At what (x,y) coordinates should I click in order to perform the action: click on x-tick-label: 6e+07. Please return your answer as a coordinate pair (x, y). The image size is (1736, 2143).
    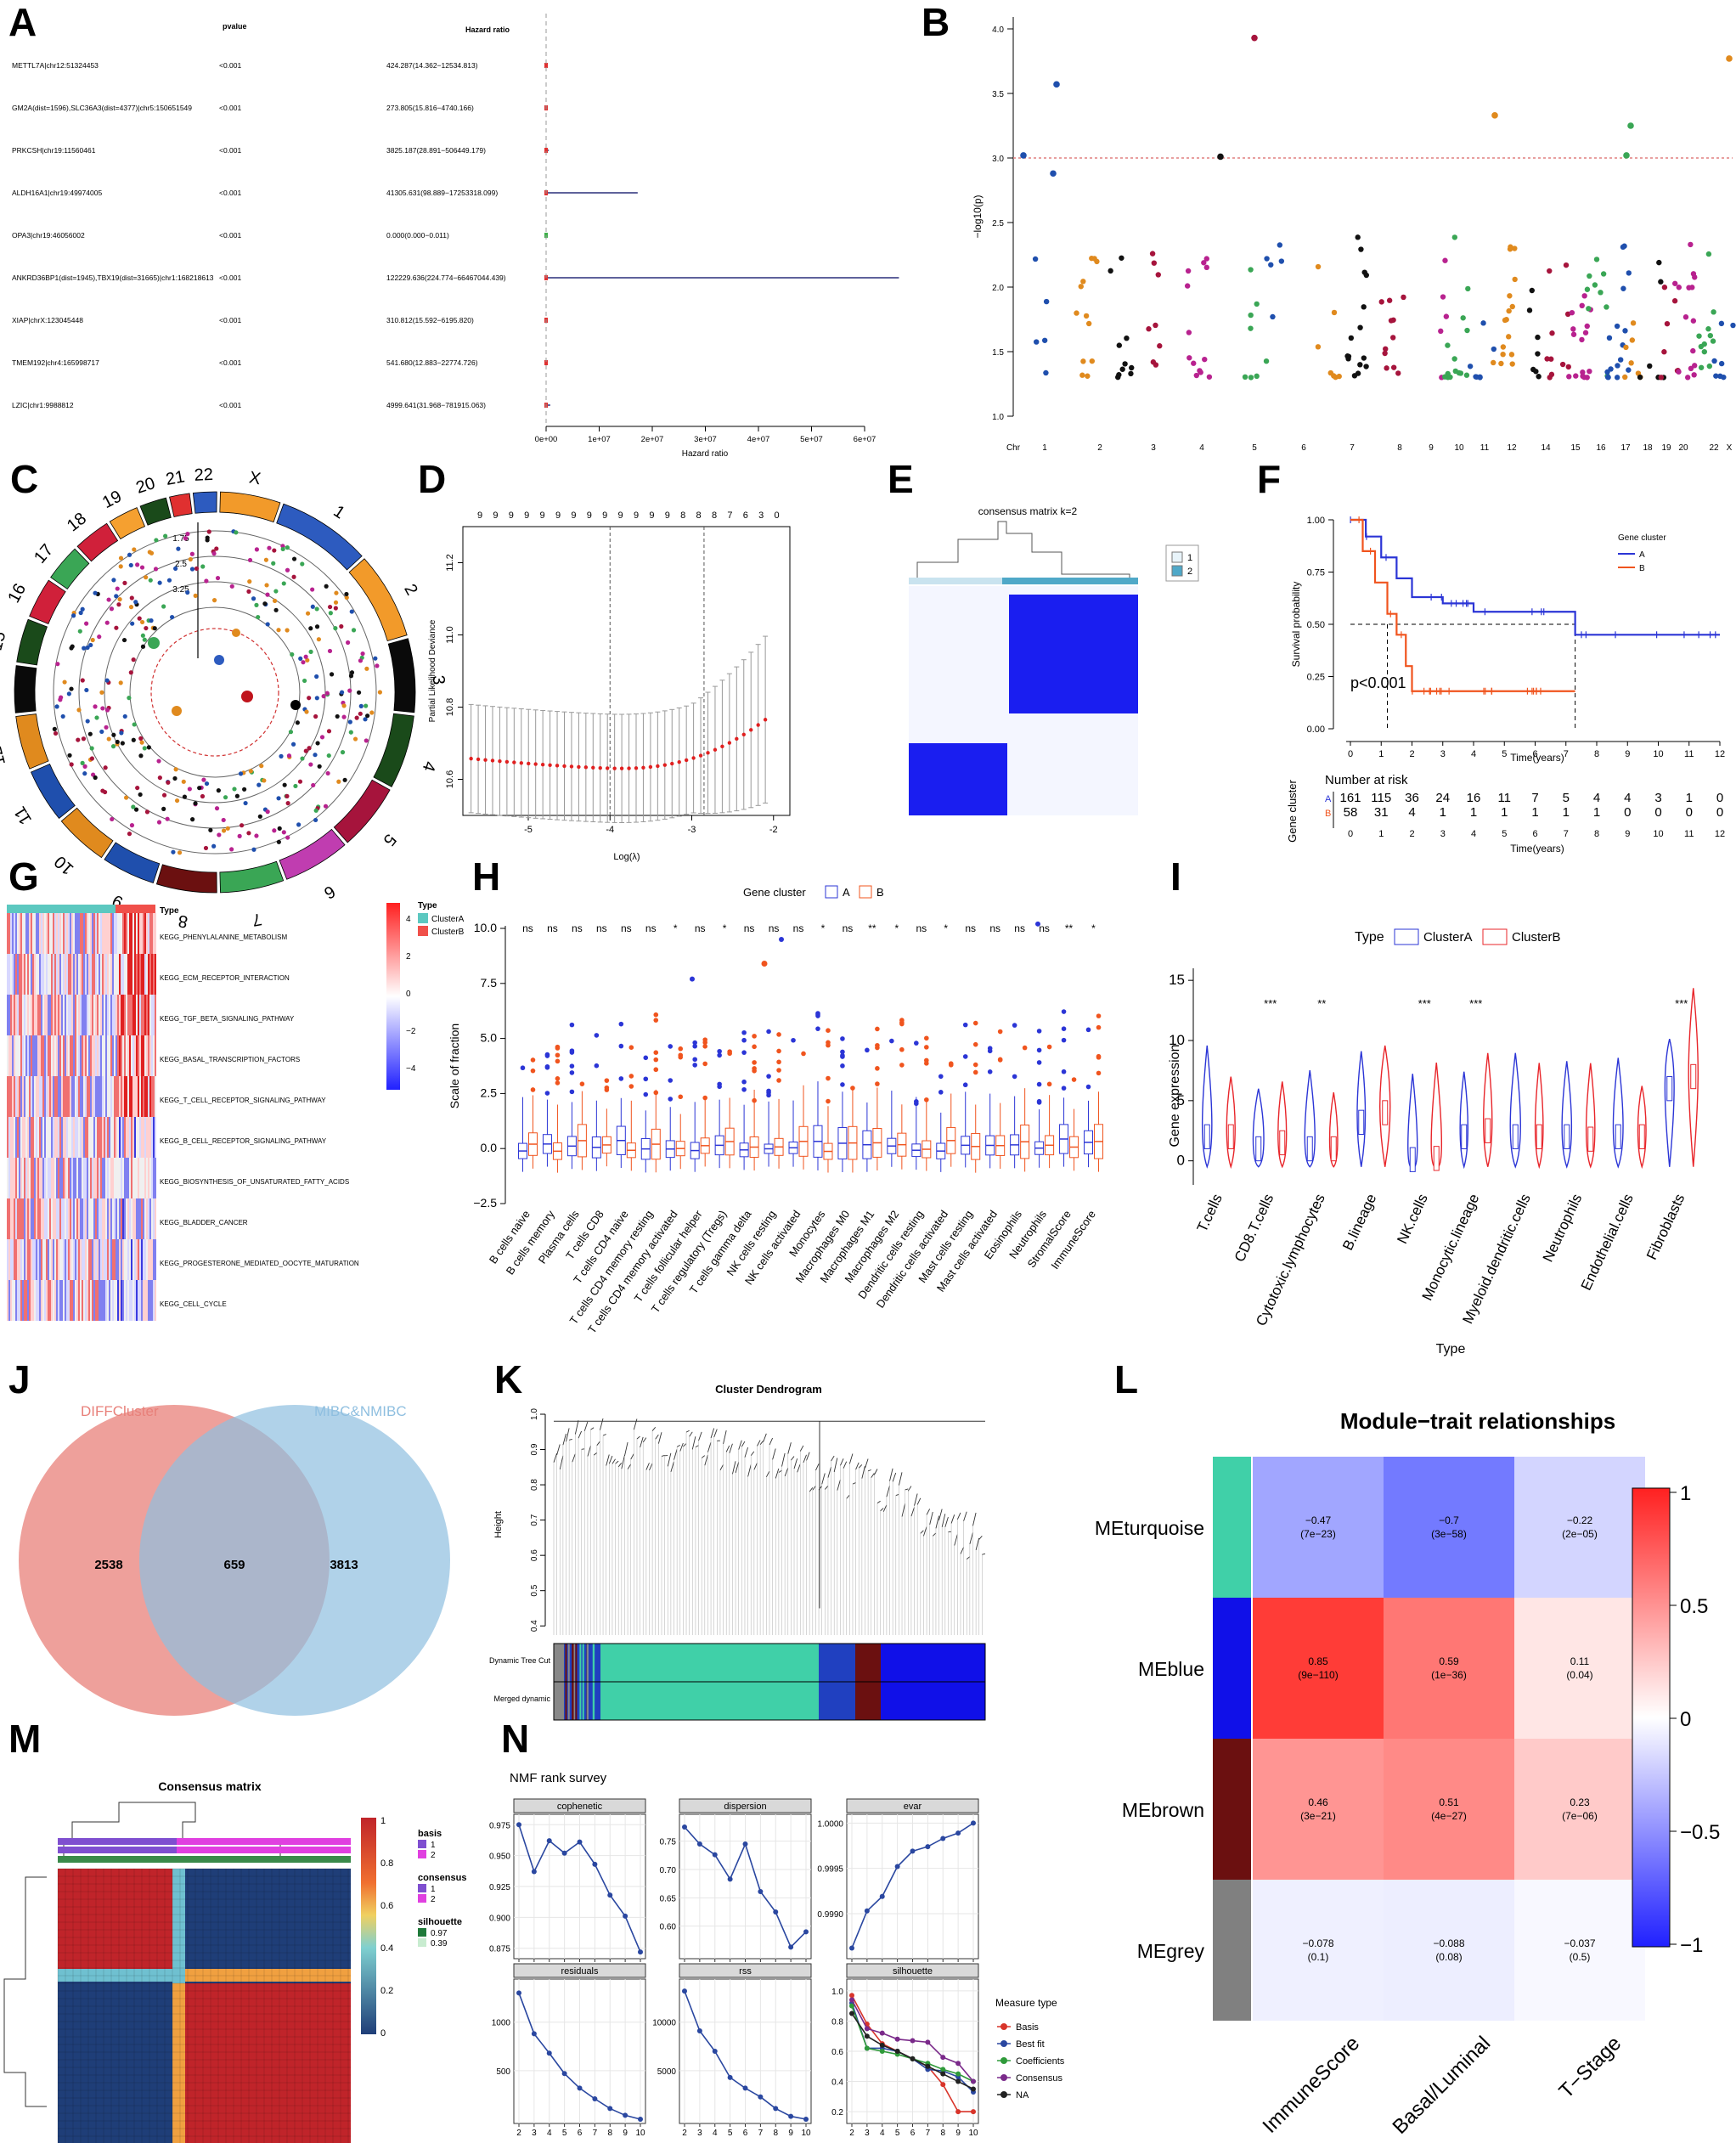
    Looking at the image, I should click on (865, 439).